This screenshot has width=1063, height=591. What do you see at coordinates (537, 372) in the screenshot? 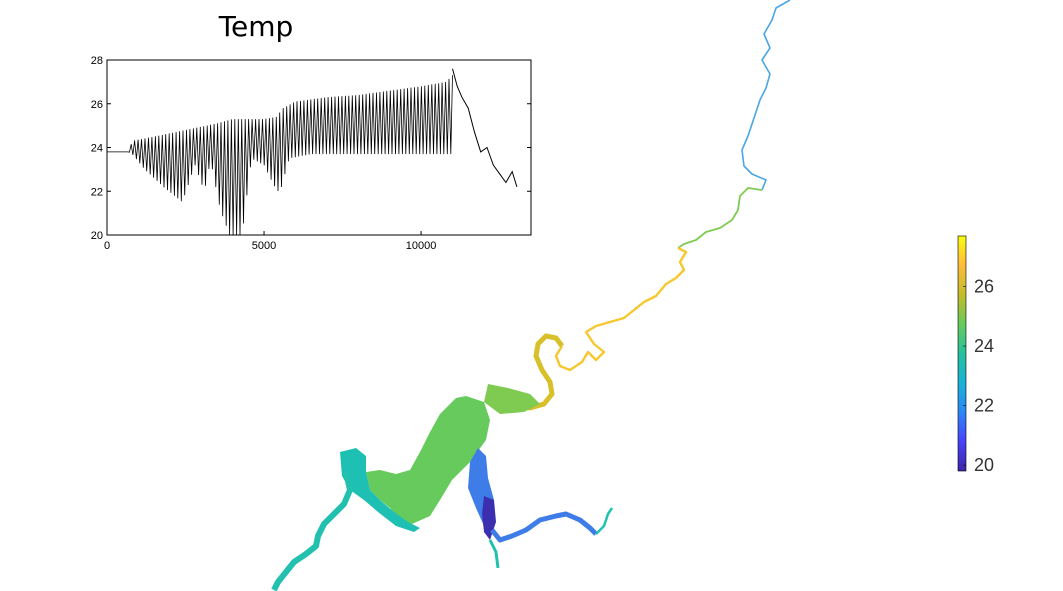
I see `river-bend` at bounding box center [537, 372].